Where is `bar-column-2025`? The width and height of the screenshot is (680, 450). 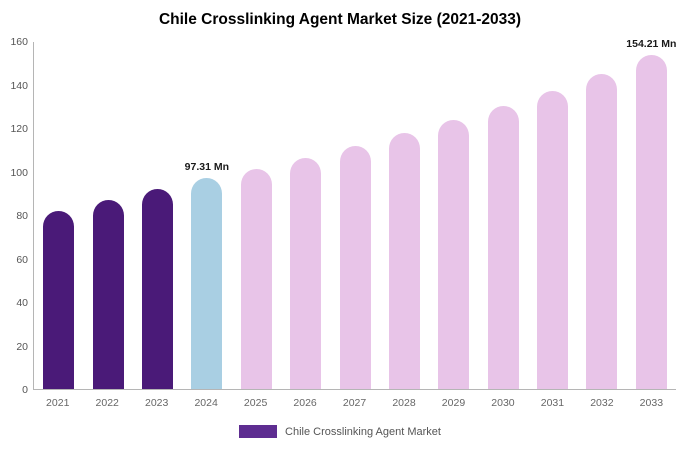
bar-column-2025 is located at coordinates (256, 215).